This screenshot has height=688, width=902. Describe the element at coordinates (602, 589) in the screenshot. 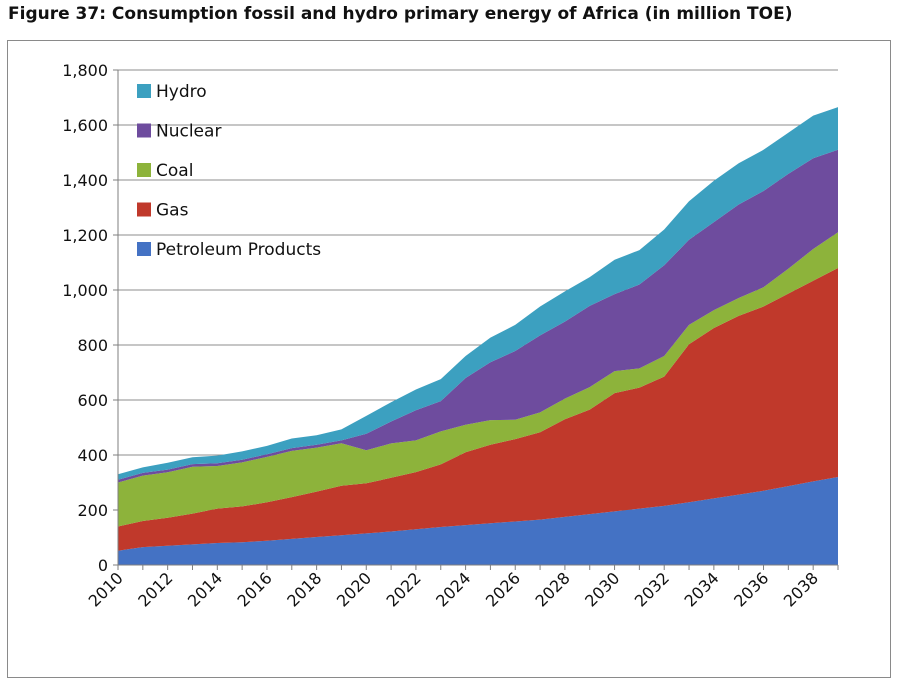

I see `x-tick-label: 2030` at that location.